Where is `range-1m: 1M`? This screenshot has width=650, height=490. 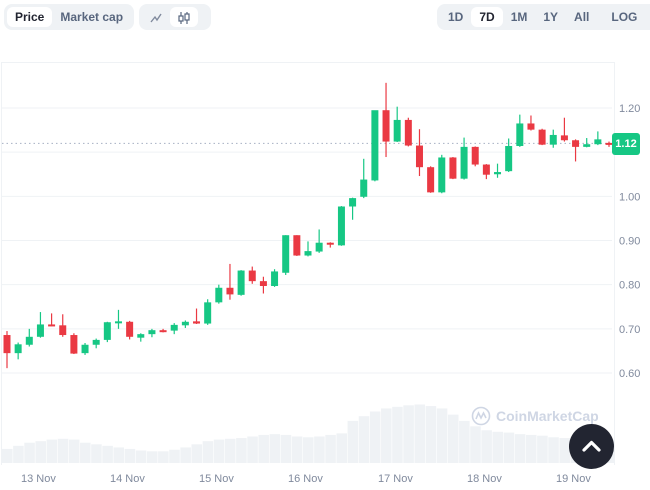
range-1m: 1M is located at coordinates (519, 17).